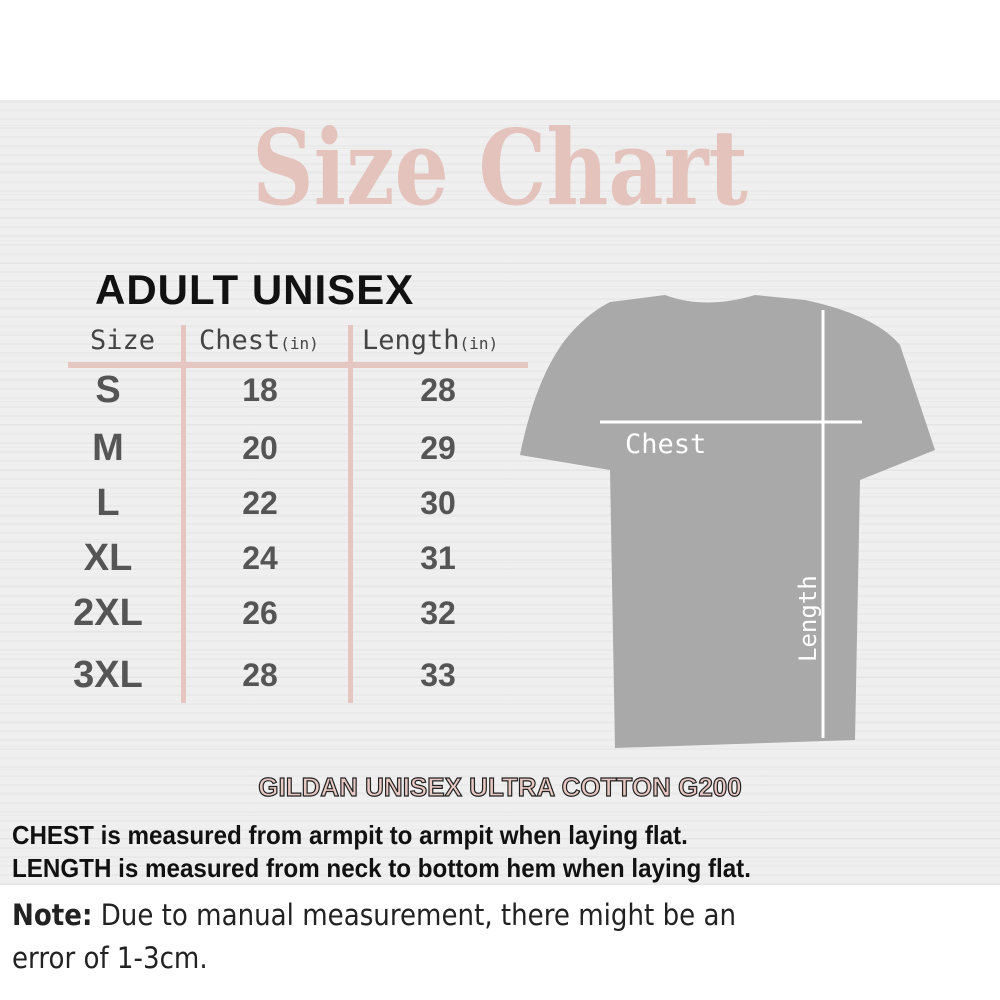 Image resolution: width=1000 pixels, height=1000 pixels. What do you see at coordinates (500, 786) in the screenshot?
I see `product-name: GILDAN UNISEX ULTRA COTTON G200` at bounding box center [500, 786].